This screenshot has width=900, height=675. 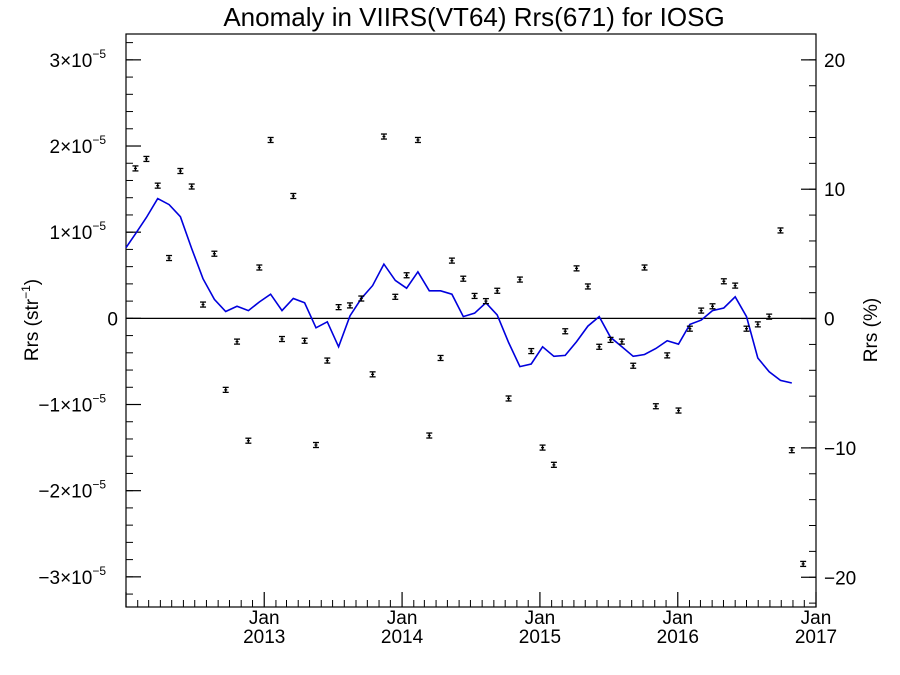 I want to click on right-tick-label: −20, so click(x=840, y=578).